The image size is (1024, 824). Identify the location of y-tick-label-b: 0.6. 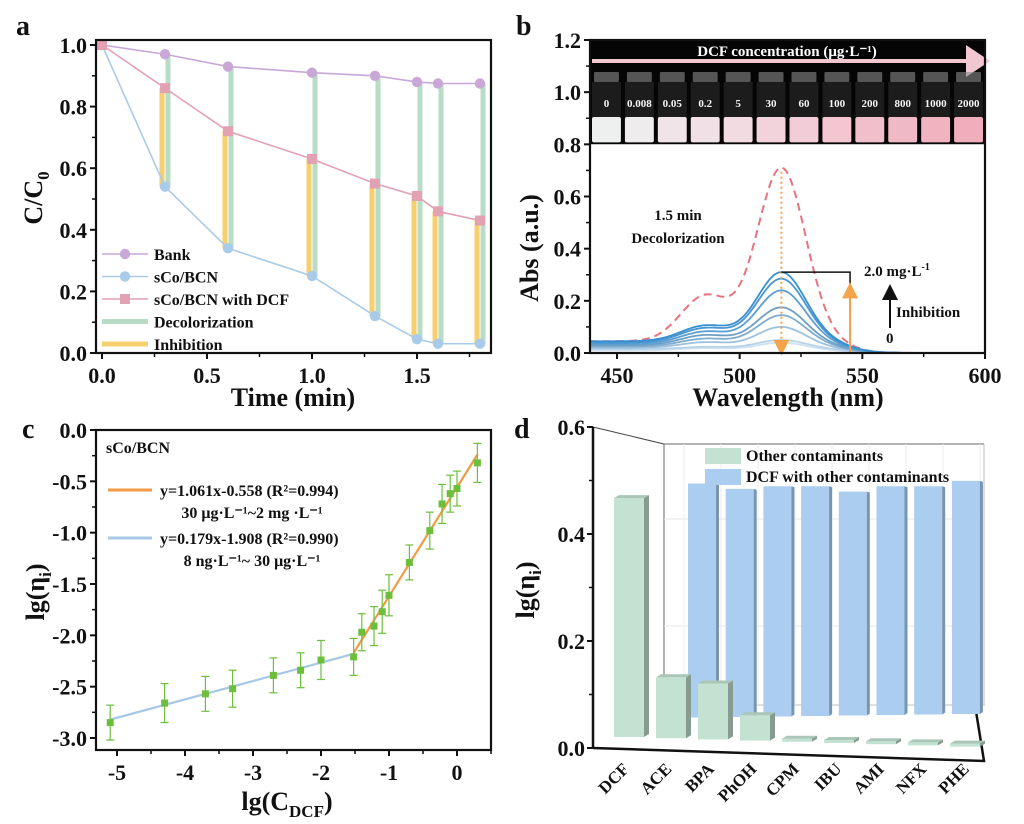
(568, 197).